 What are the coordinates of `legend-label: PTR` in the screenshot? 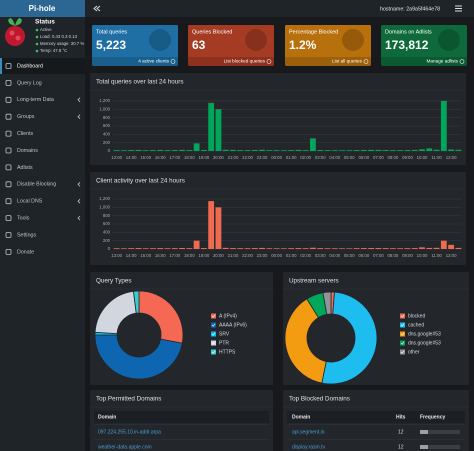 It's located at (224, 343).